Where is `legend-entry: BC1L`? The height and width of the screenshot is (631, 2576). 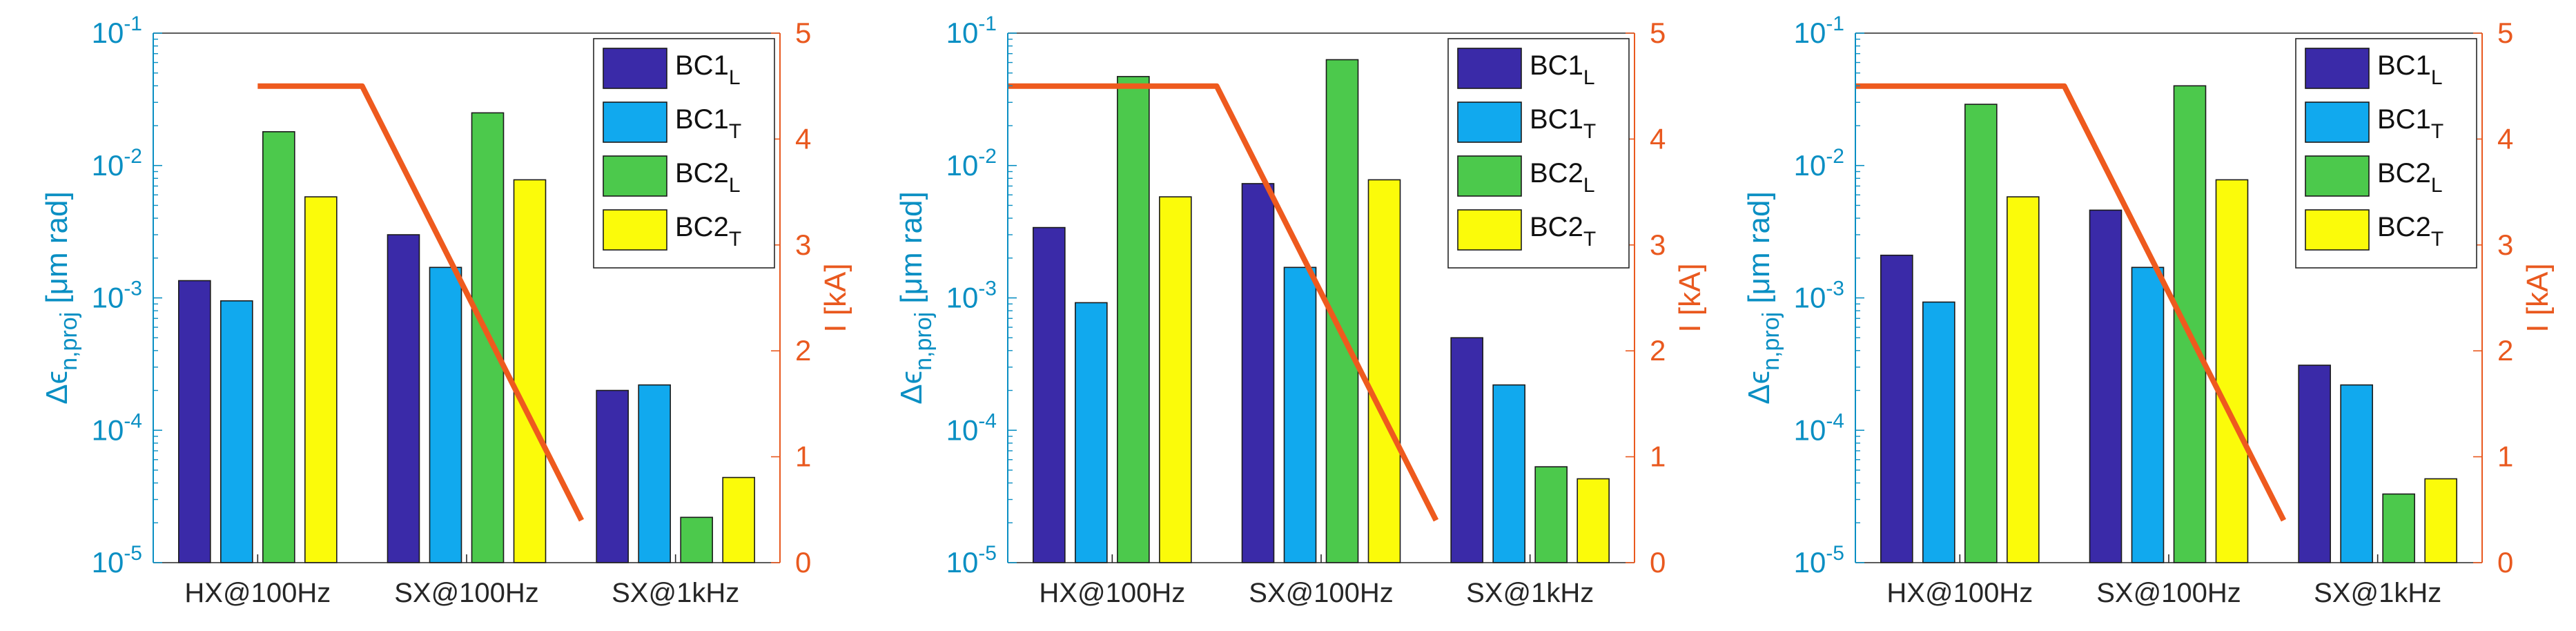 legend-entry: BC1L is located at coordinates (708, 69).